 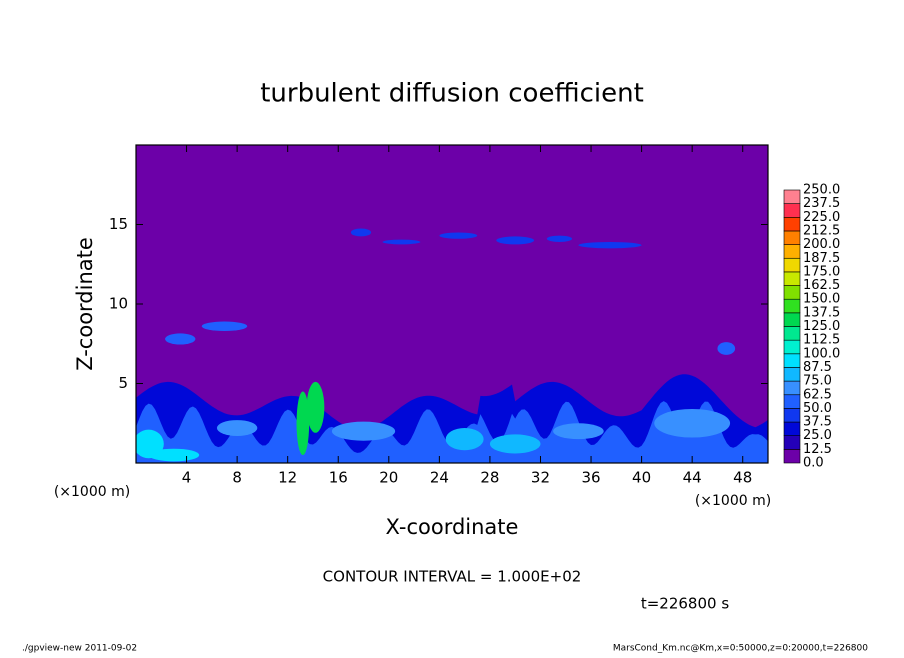 I want to click on x-tick-label: 40, so click(x=641, y=478).